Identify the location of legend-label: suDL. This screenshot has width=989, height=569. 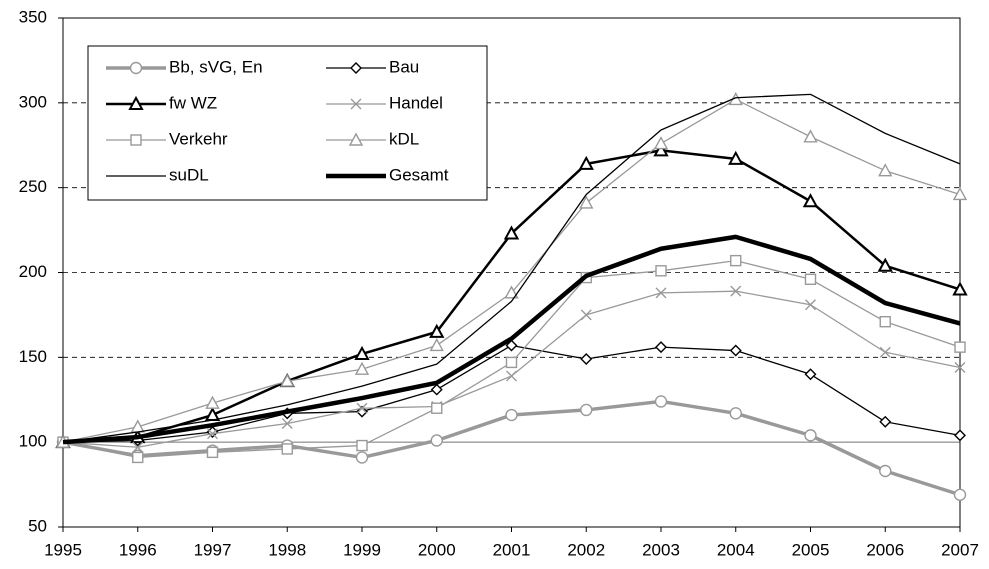
(189, 174).